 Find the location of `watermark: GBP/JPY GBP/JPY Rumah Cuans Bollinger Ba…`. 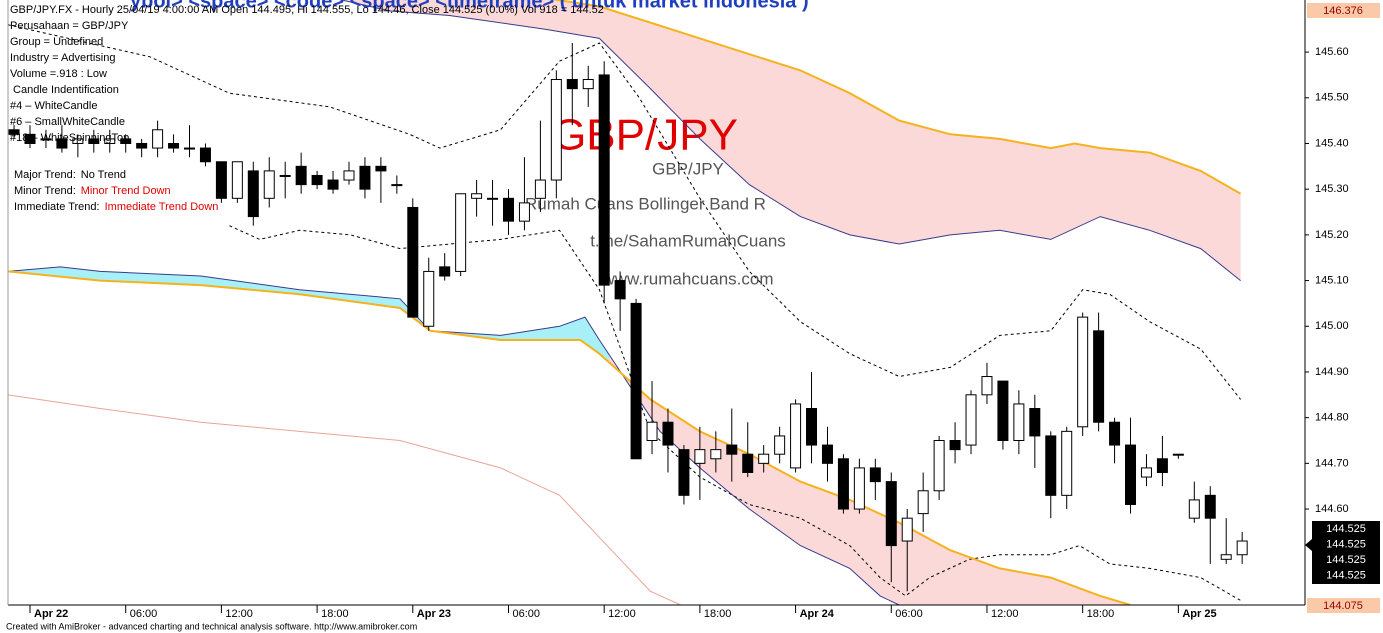

watermark: GBP/JPY GBP/JPY Rumah Cuans Bollinger Ba… is located at coordinates (655, 200).